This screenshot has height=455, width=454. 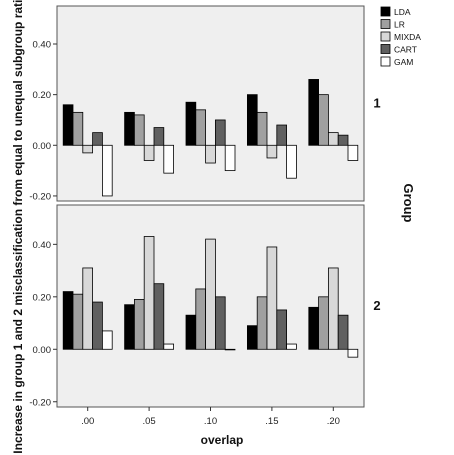 I want to click on x-axis-title: overlap, so click(x=222, y=440).